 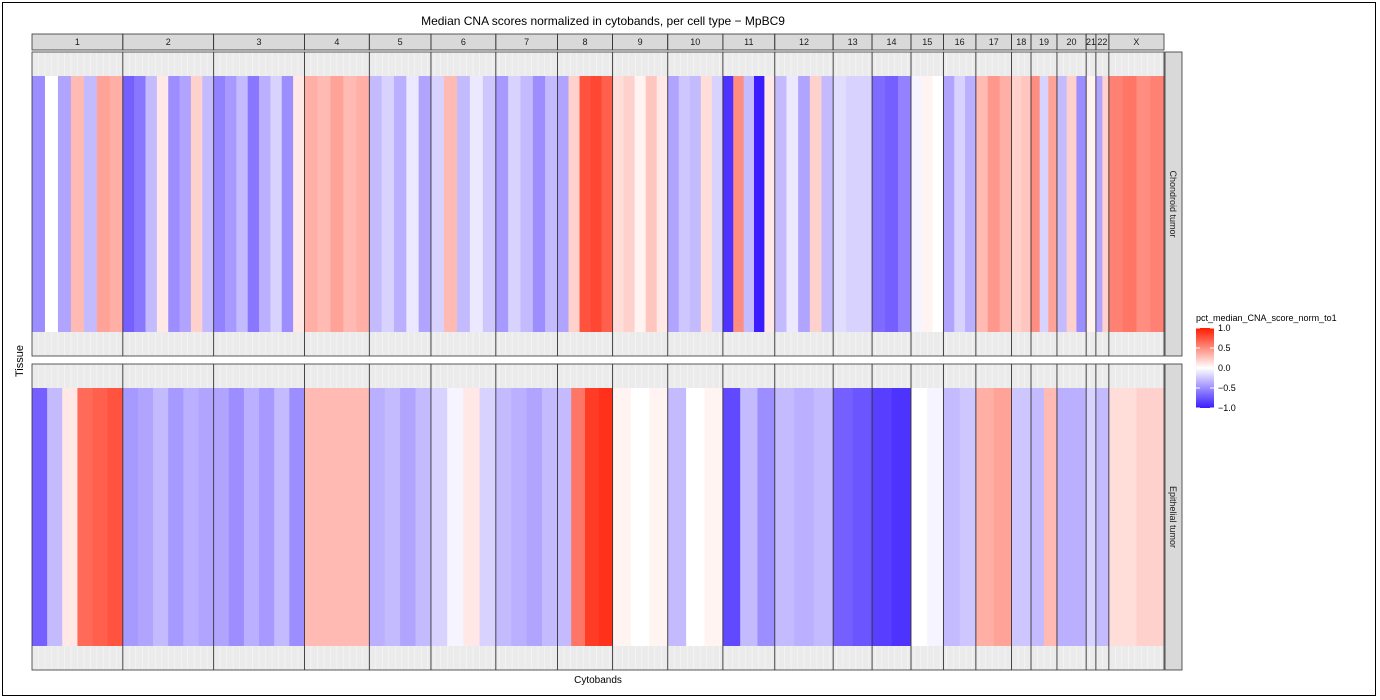 What do you see at coordinates (1227, 388) in the screenshot?
I see `legend-tick-label: −0.5` at bounding box center [1227, 388].